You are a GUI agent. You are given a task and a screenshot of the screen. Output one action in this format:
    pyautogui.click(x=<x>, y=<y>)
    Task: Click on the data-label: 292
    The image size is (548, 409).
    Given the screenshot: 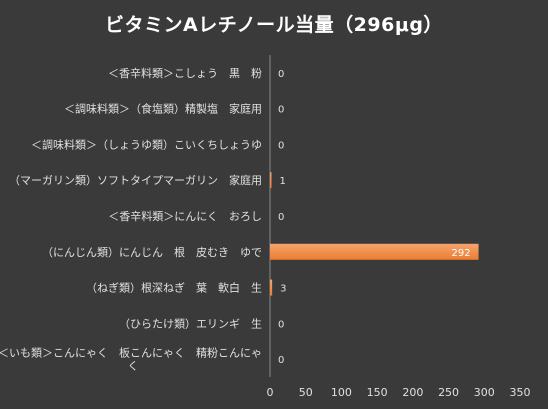 What is the action you would take?
    pyautogui.click(x=460, y=253)
    